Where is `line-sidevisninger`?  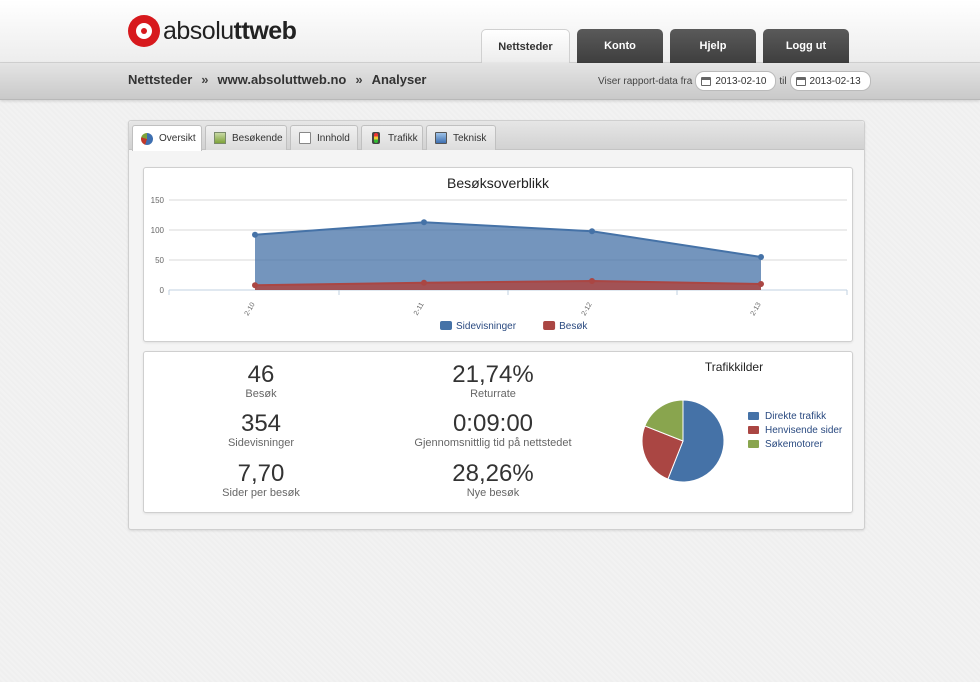
line-sidevisninger is located at coordinates (508, 239).